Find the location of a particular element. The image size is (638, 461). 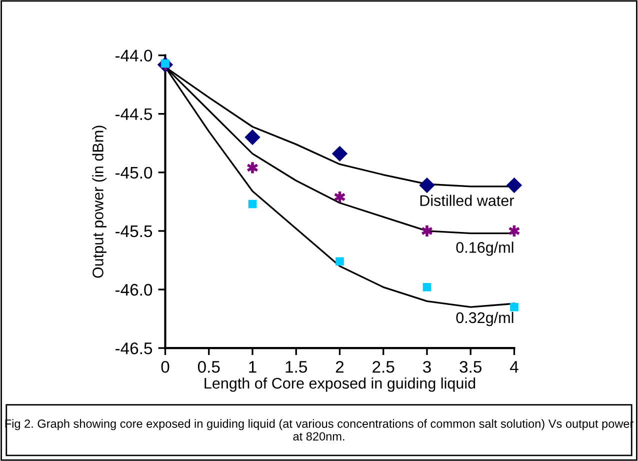

y-axis-title: Output power (in dBm) is located at coordinates (99, 202).